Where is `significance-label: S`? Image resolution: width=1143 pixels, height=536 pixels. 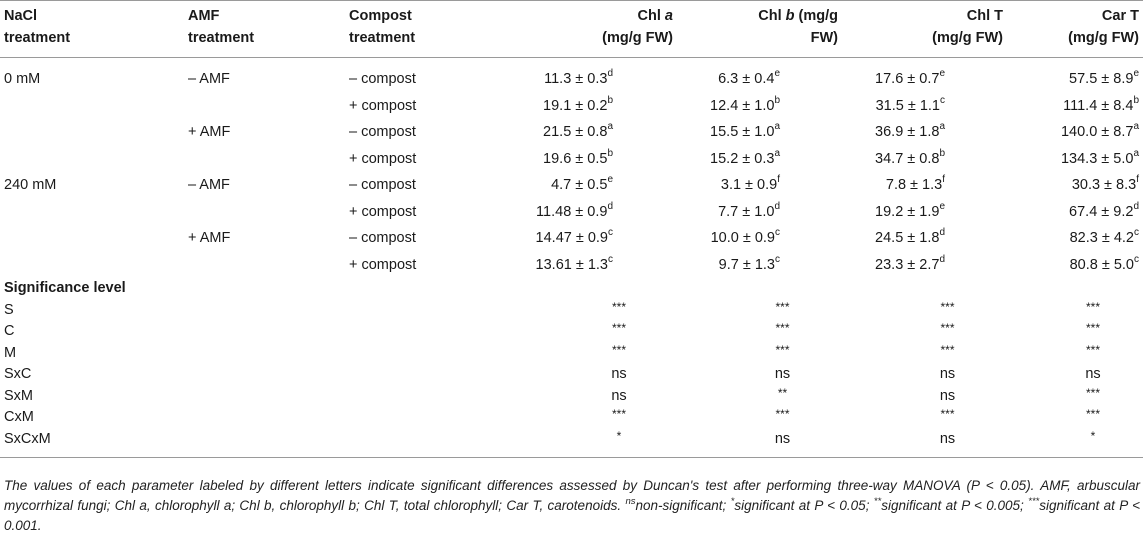 significance-label: S is located at coordinates (9, 309).